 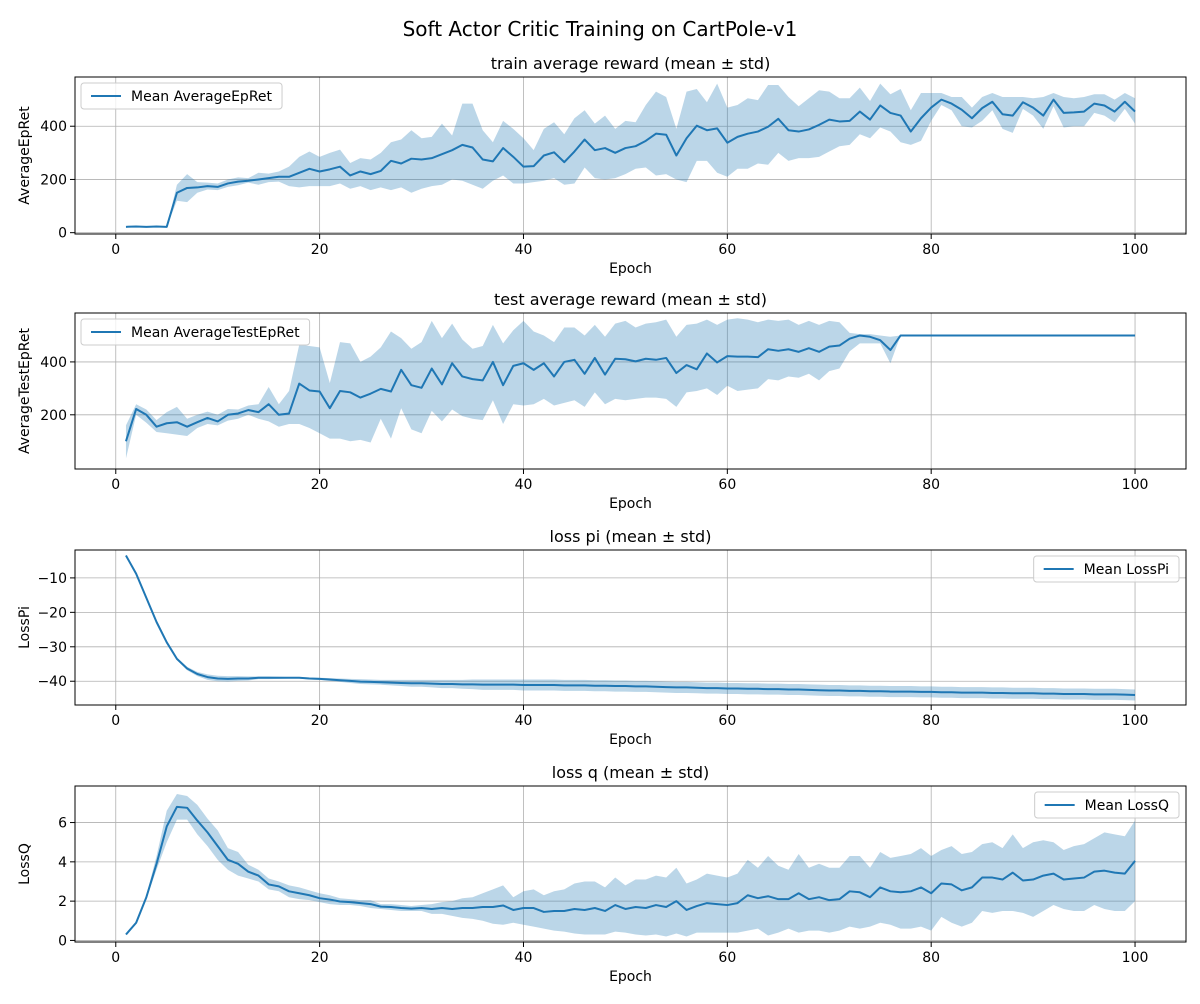 I want to click on y-tick-label: −40, so click(x=52, y=682).